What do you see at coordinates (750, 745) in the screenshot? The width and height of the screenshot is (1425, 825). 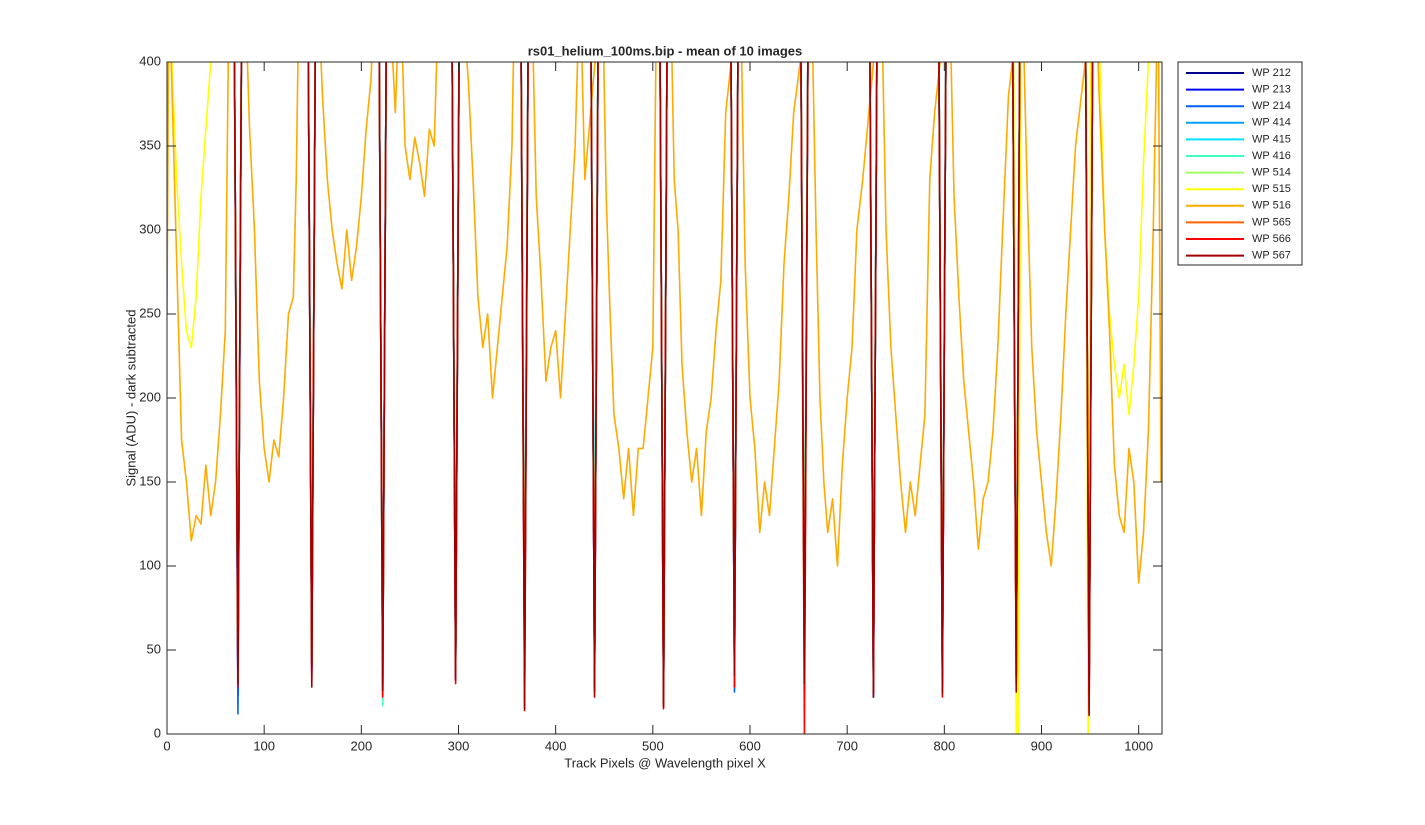 I see `x-tick-label: 600` at bounding box center [750, 745].